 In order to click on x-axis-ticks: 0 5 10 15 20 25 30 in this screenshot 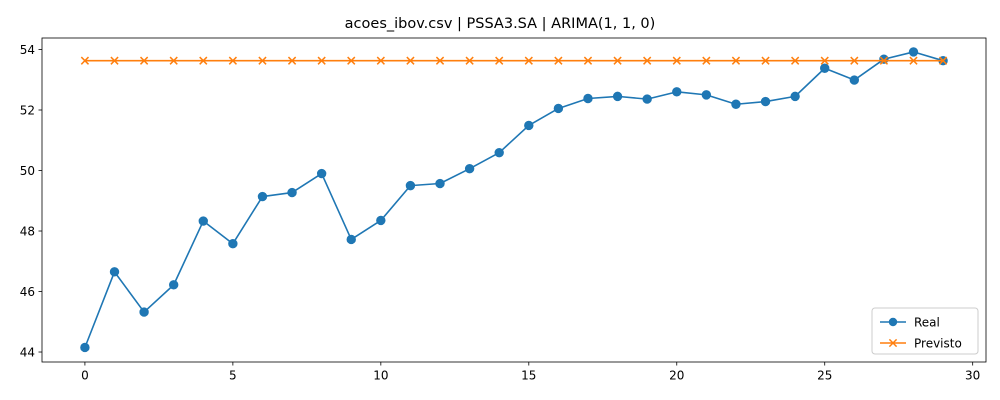, I will do `click(530, 372)`.